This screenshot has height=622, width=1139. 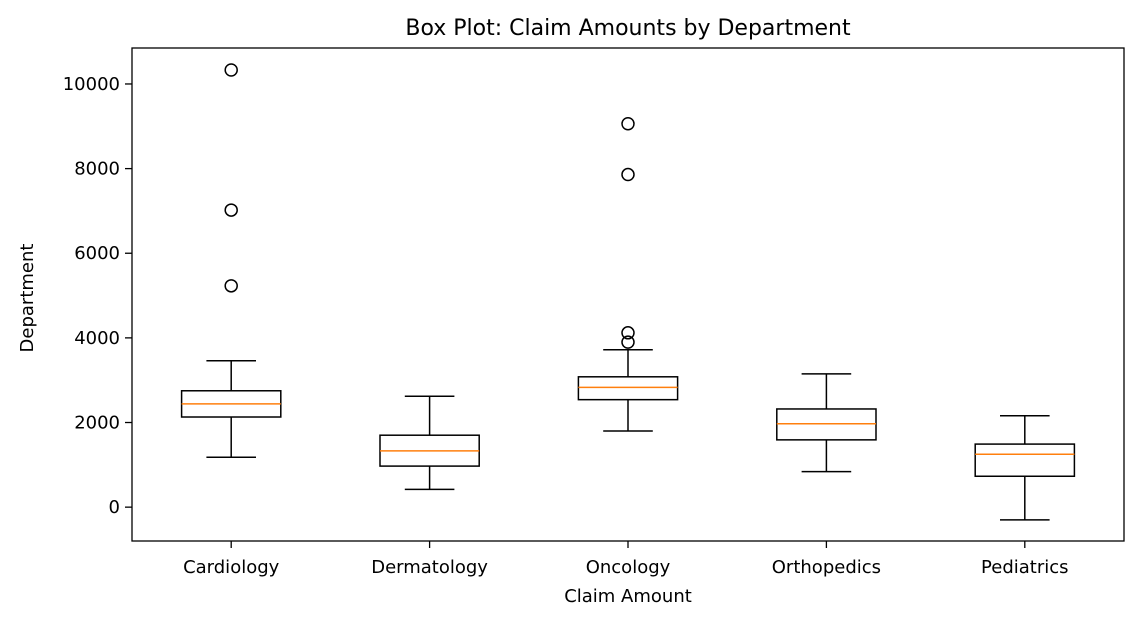 What do you see at coordinates (1024, 567) in the screenshot?
I see `x-tick-label: Pediatrics` at bounding box center [1024, 567].